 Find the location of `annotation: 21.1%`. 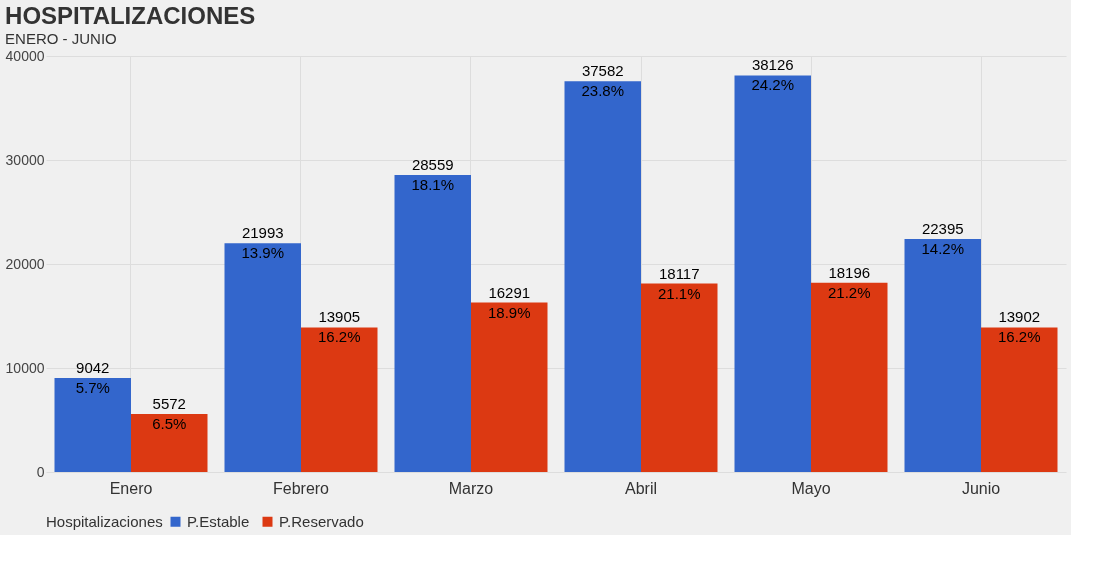

annotation: 21.1% is located at coordinates (679, 293).